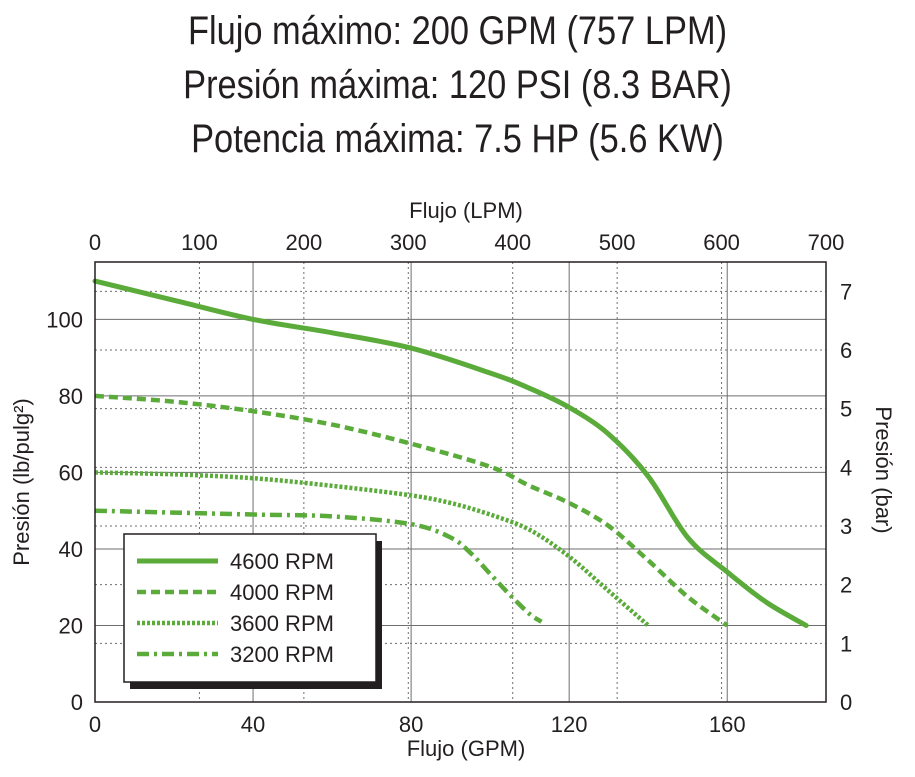  What do you see at coordinates (21, 482) in the screenshot?
I see `y-axis-label: Presión (lb/pulg²)` at bounding box center [21, 482].